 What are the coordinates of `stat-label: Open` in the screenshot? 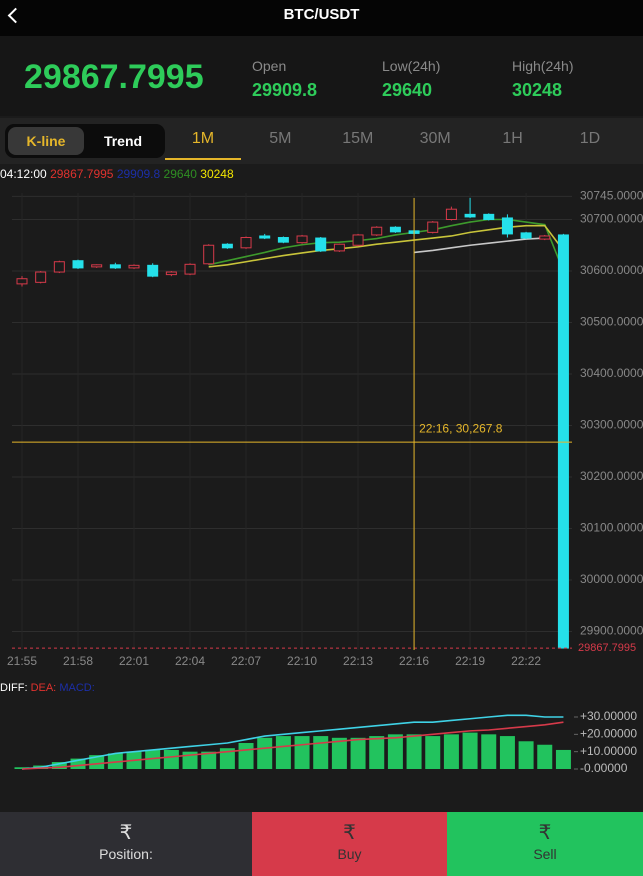 It's located at (269, 66).